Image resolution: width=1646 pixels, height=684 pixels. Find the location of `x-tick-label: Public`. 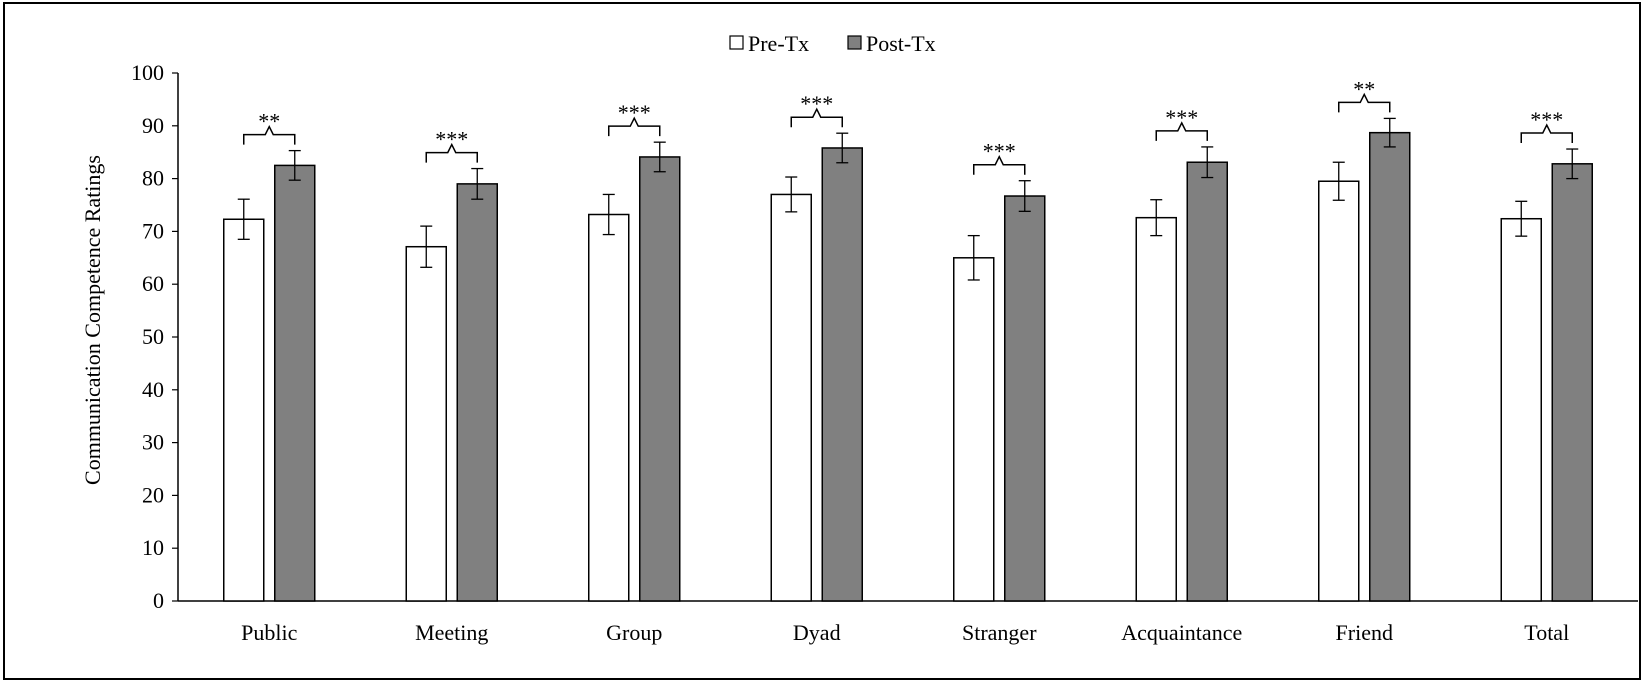

x-tick-label: Public is located at coordinates (269, 632).